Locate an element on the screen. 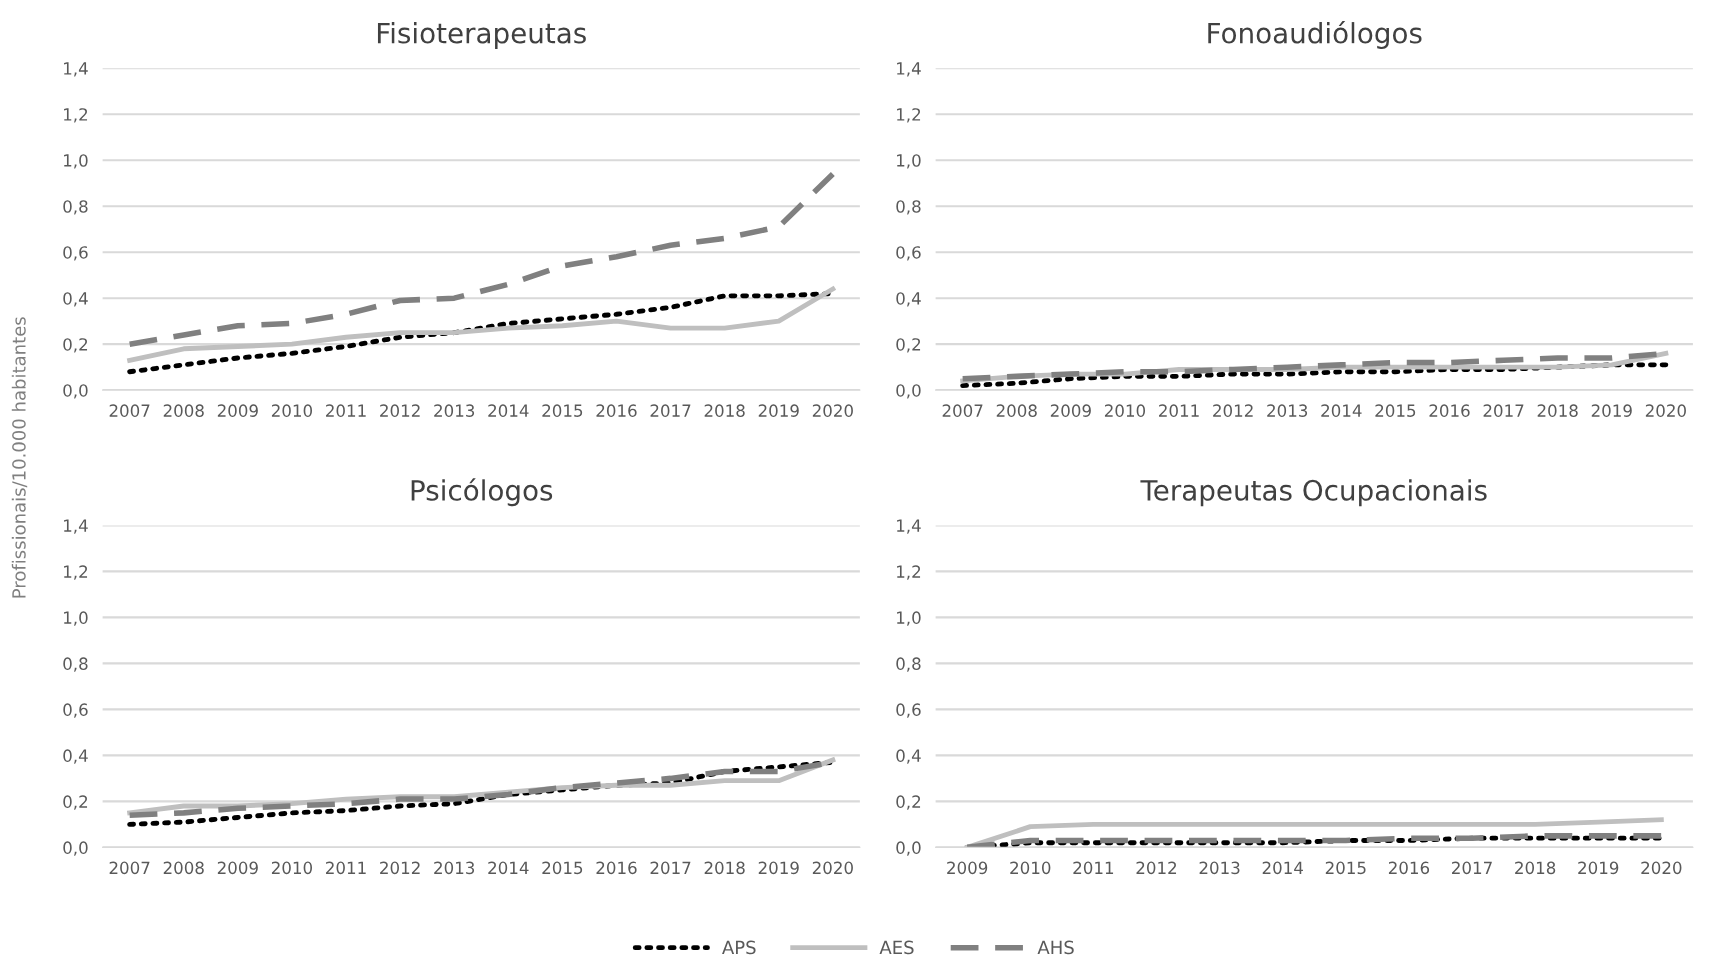 The height and width of the screenshot is (974, 1710). chart-title: Psicólogos is located at coordinates (482, 492).